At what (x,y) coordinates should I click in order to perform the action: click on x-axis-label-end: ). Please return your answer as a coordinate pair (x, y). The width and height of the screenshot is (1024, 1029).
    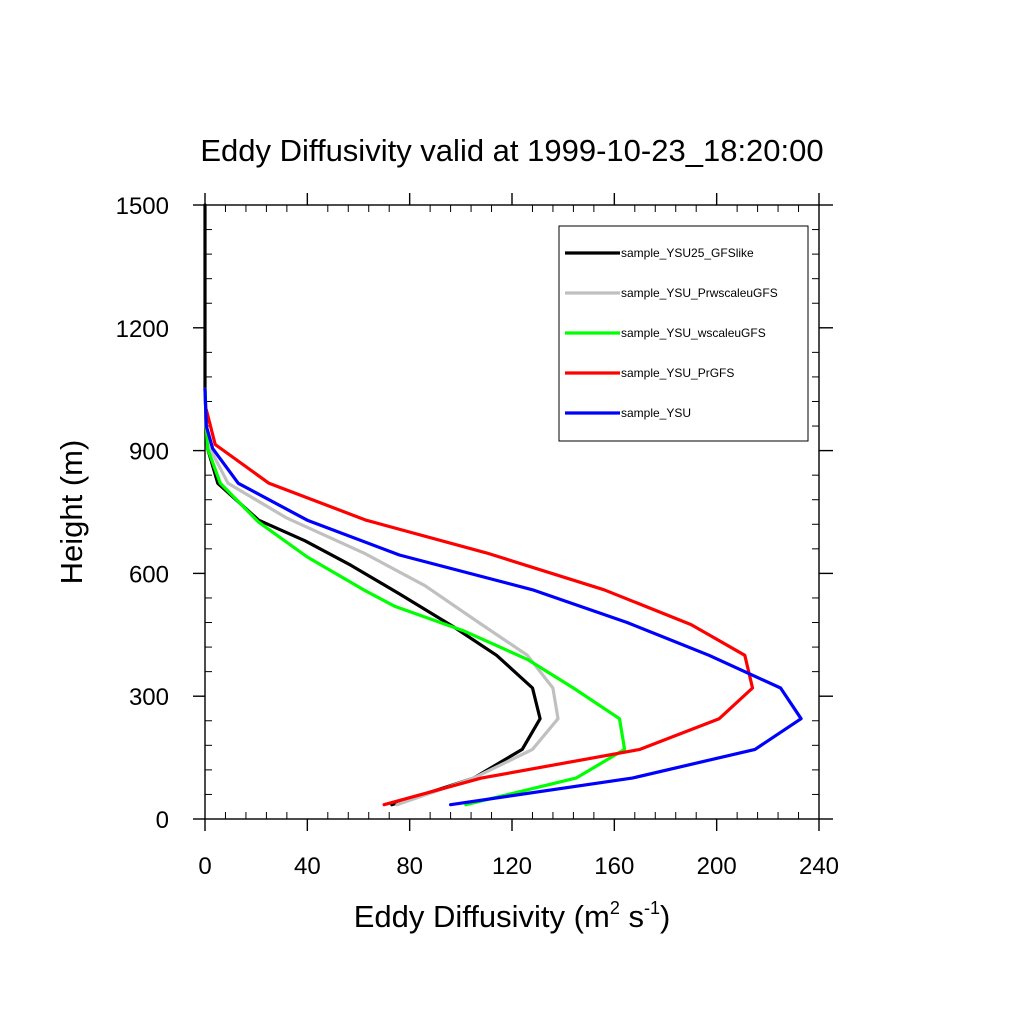
    Looking at the image, I should click on (665, 916).